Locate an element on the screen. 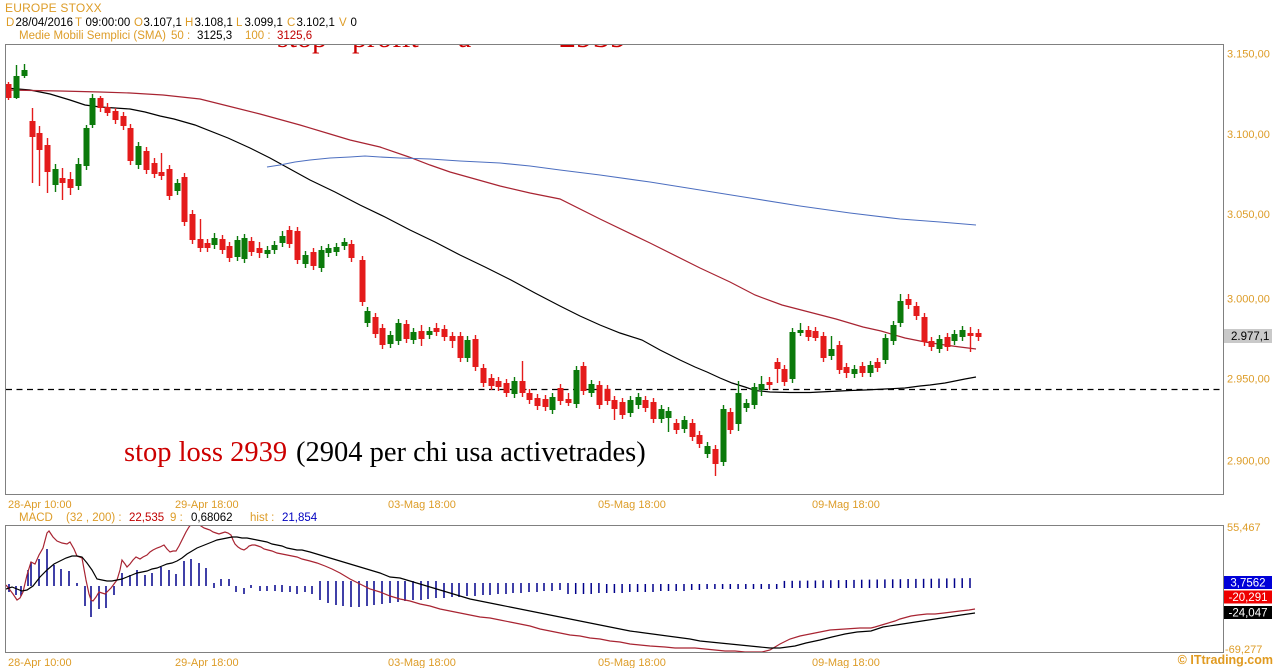  svg-text: 3.000,00 is located at coordinates (1248, 300).